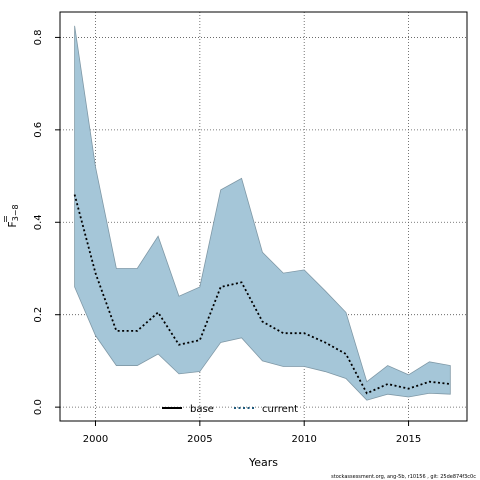 Image resolution: width=480 pixels, height=480 pixels. I want to click on y-axis-title-subscript: 3−8, so click(15, 212).